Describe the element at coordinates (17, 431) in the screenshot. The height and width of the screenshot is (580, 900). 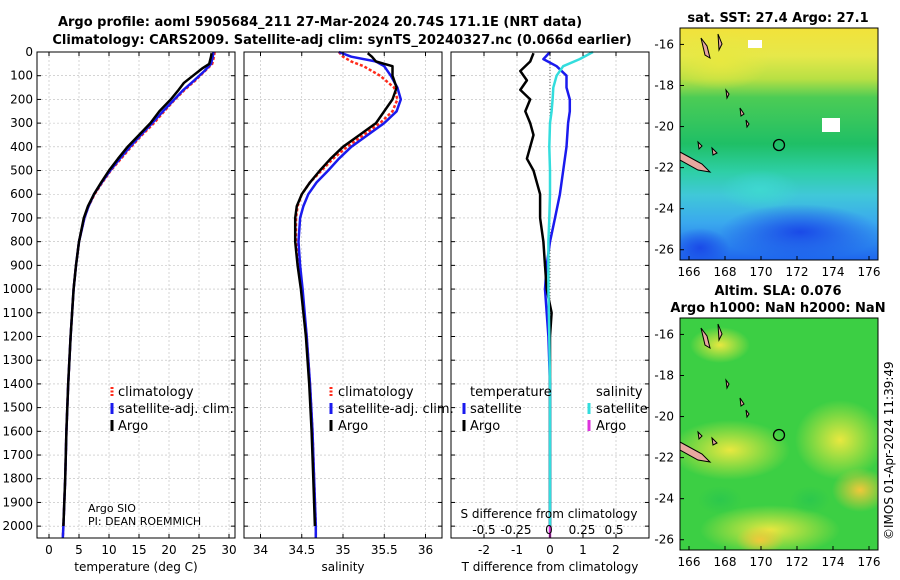
I see `y-tick-label: 1600` at that location.